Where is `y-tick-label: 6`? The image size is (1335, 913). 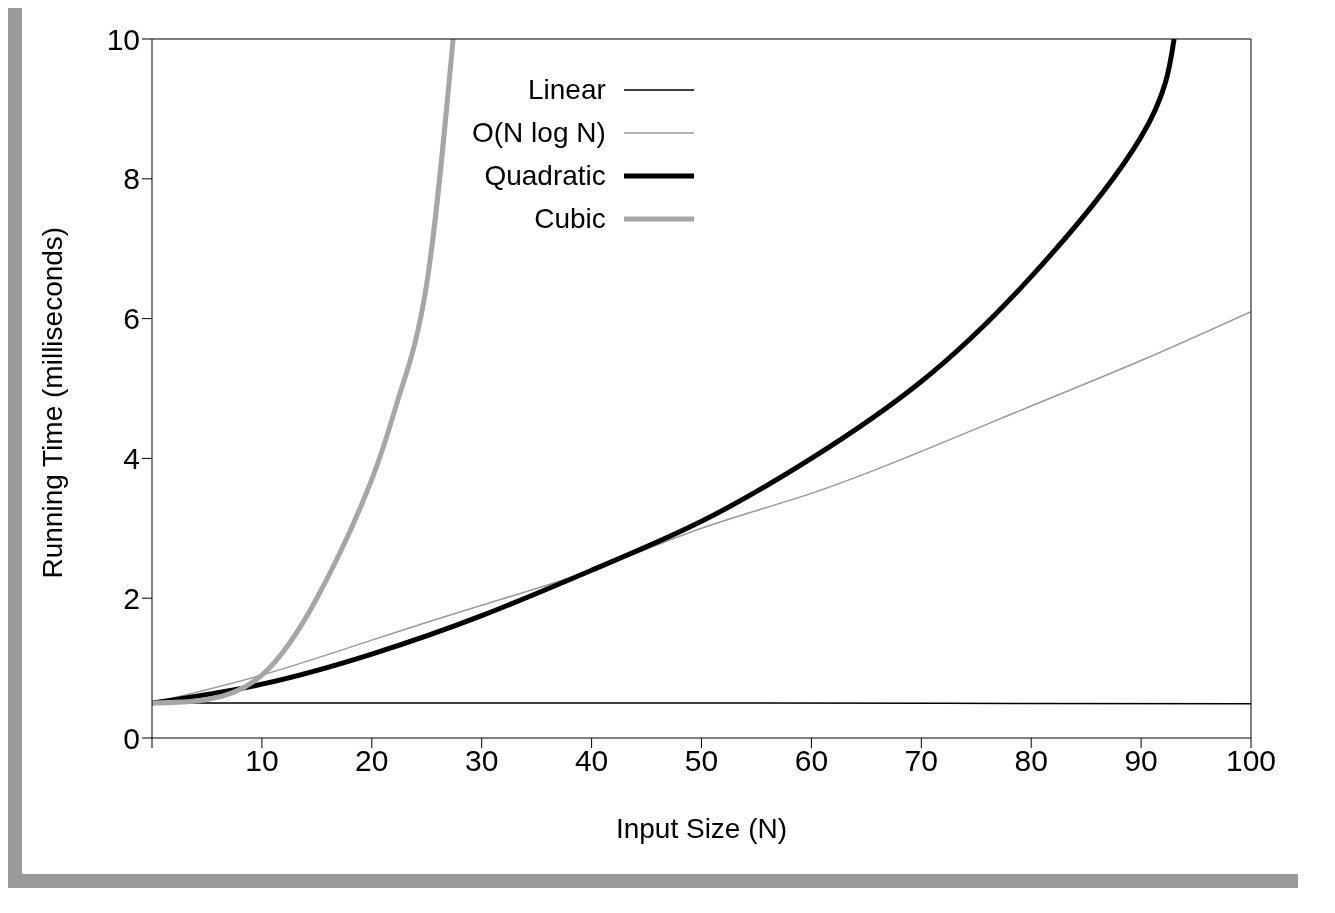 y-tick-label: 6 is located at coordinates (131, 319).